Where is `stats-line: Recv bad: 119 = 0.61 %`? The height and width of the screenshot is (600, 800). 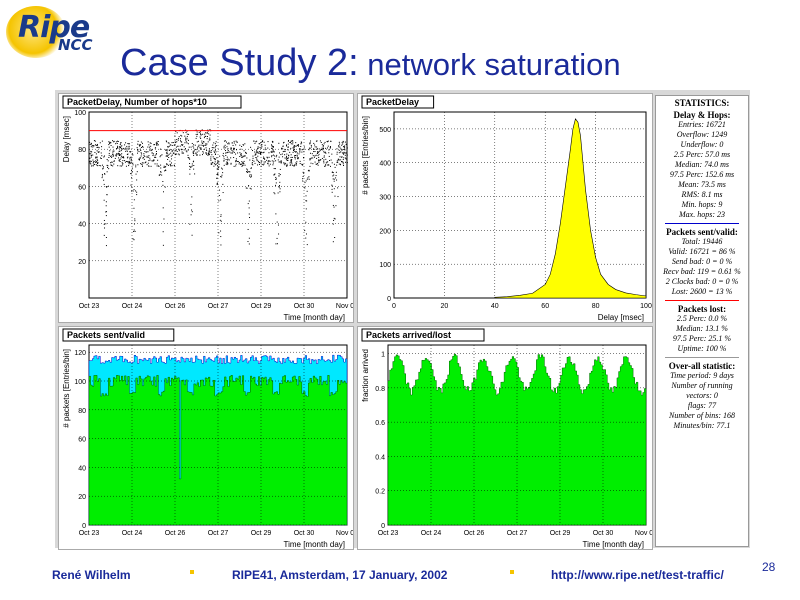
stats-line: Recv bad: 119 = 0.61 % is located at coordinates (702, 271).